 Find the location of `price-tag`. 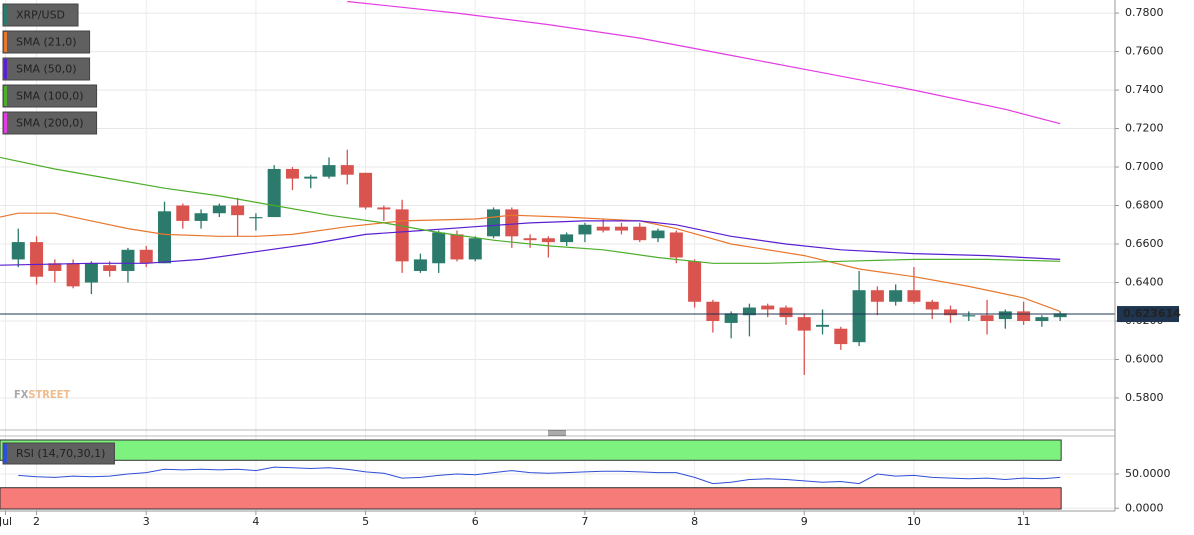

price-tag is located at coordinates (1148, 314).